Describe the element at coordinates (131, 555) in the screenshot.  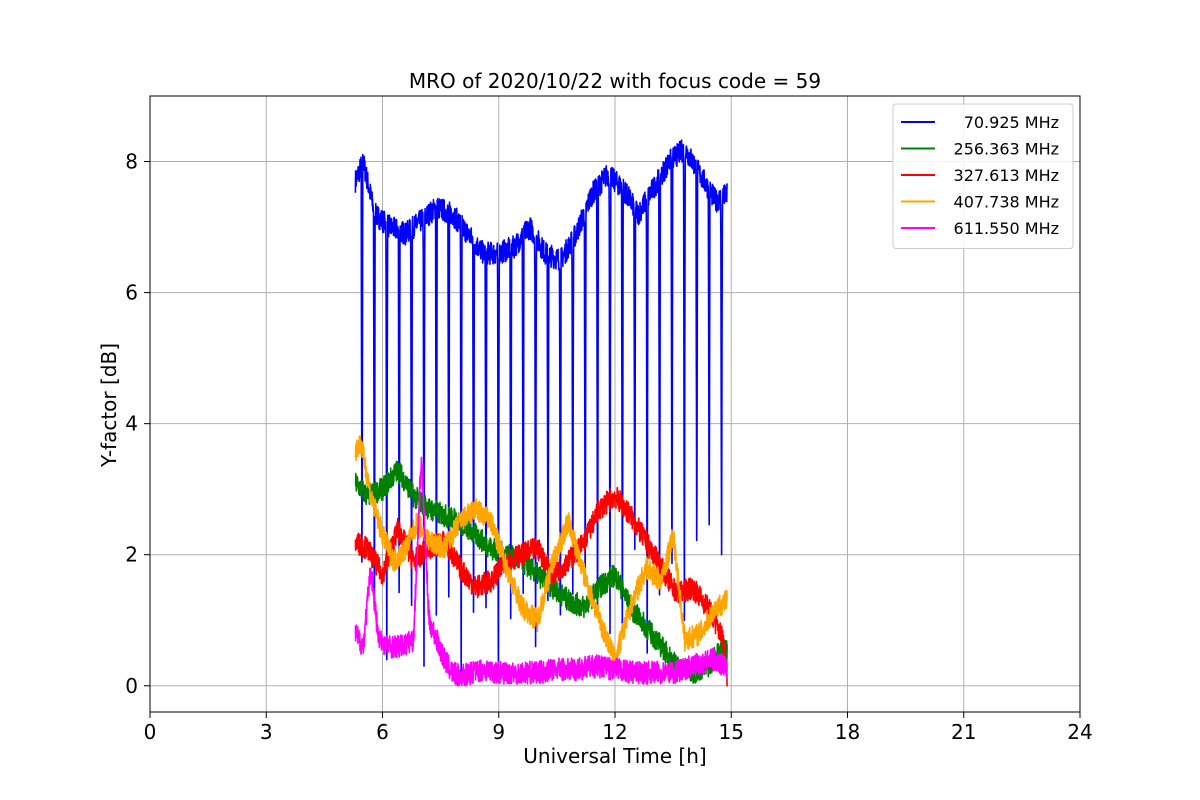
I see `y-tick-label: 2` at that location.